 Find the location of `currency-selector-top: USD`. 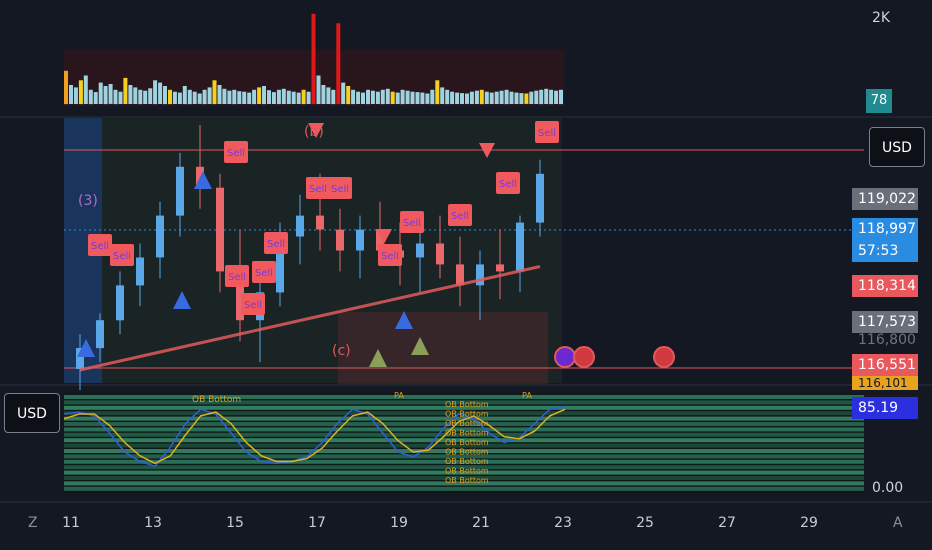

currency-selector-top: USD is located at coordinates (897, 147).